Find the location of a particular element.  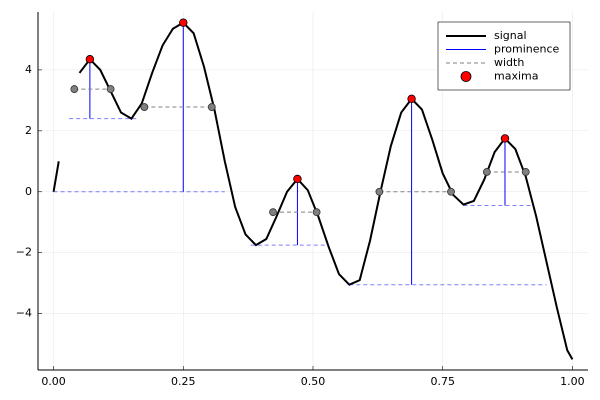

y-tick-label: 2 is located at coordinates (28, 130).